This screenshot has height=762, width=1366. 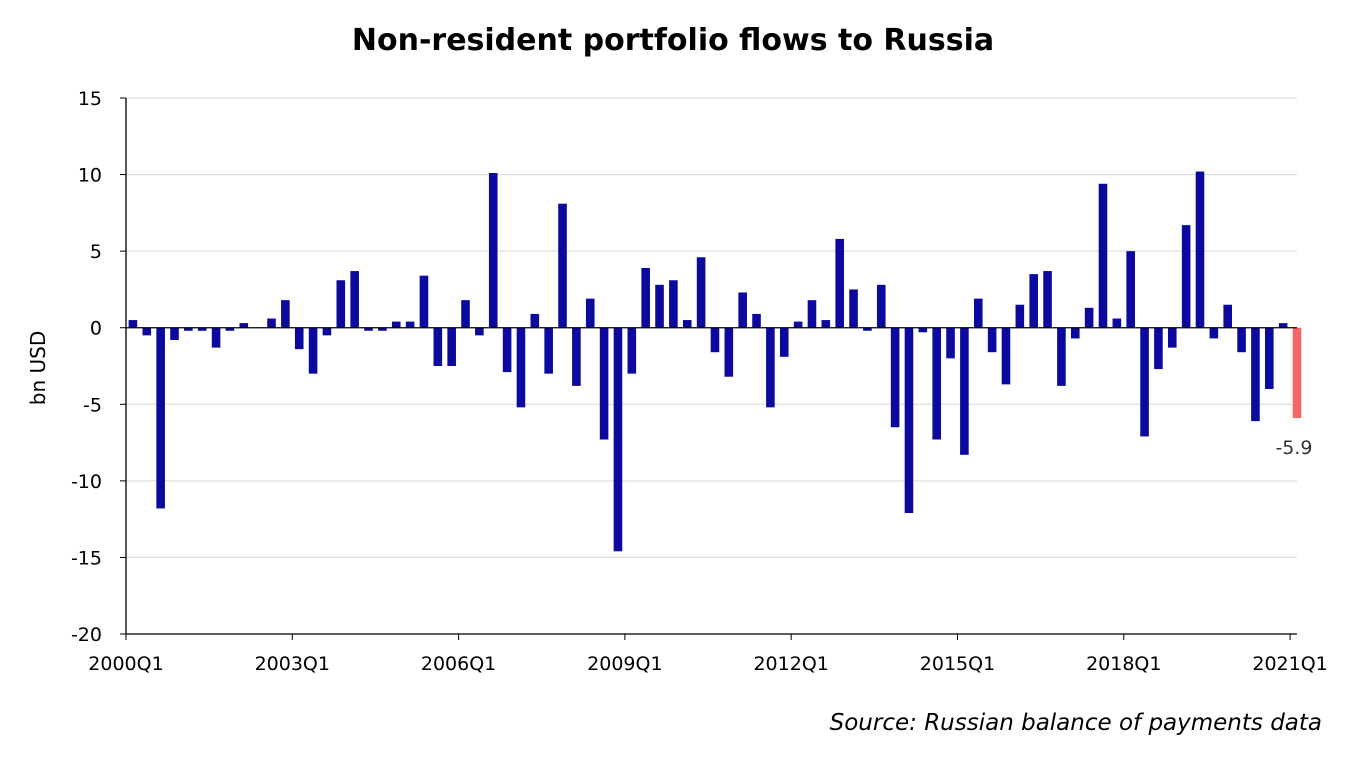 I want to click on last-value-data-label: -5.9, so click(x=1293, y=448).